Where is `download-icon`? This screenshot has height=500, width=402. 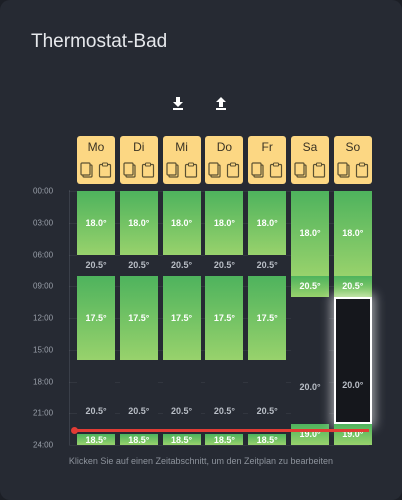 download-icon is located at coordinates (178, 103).